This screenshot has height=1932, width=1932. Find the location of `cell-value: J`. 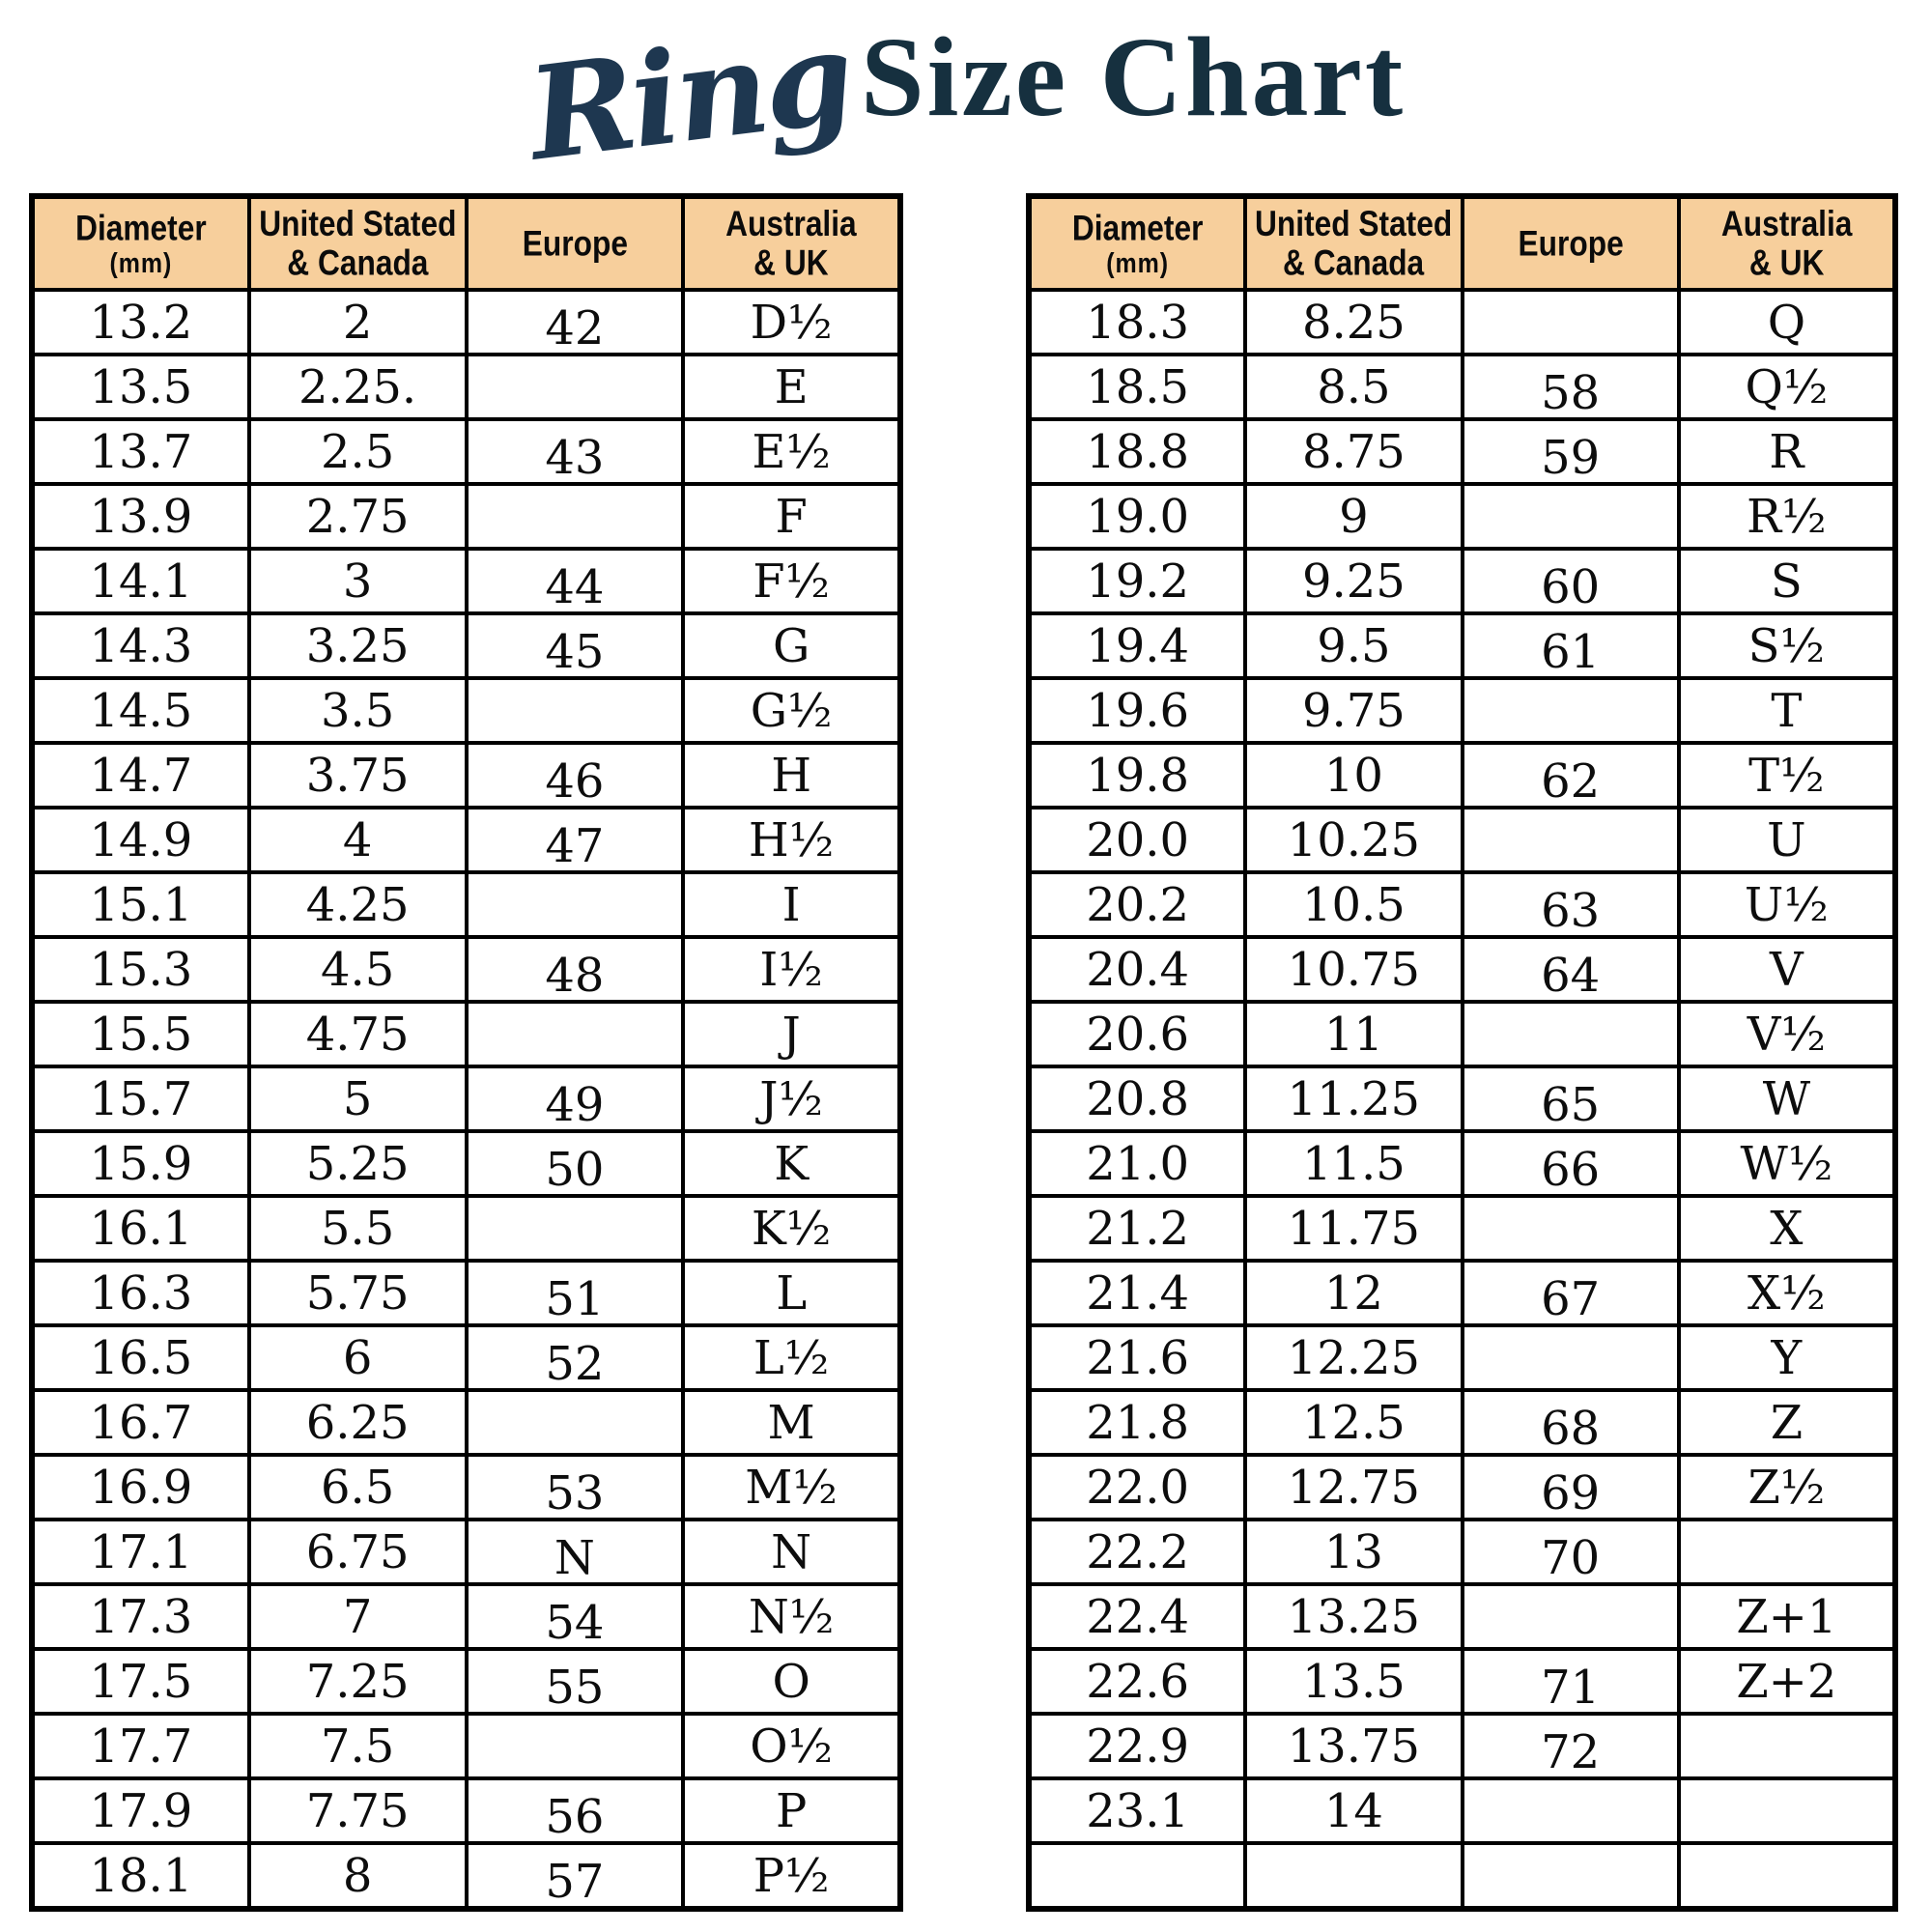

cell-value: J is located at coordinates (791, 1034).